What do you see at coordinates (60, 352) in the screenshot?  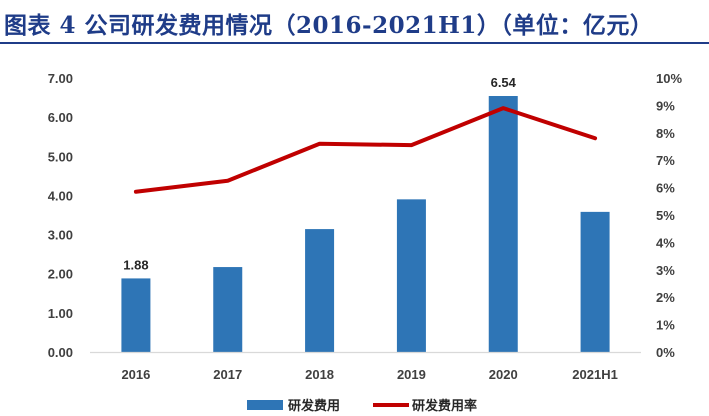 I see `y-left-tick-label: 0.00` at bounding box center [60, 352].